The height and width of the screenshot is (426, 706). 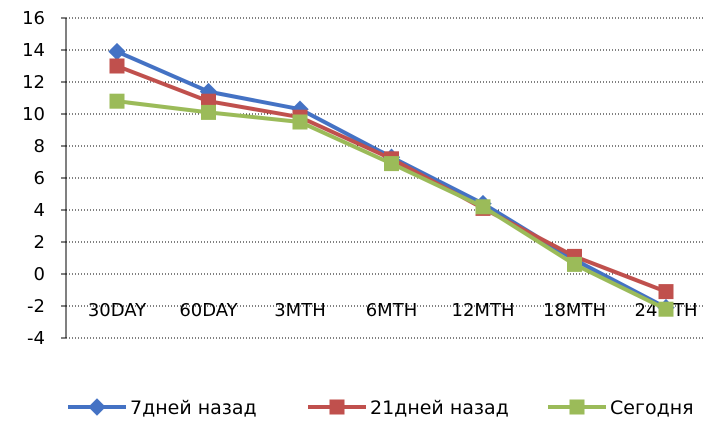 I want to click on legend-item: 7дней назад, so click(x=162, y=408).